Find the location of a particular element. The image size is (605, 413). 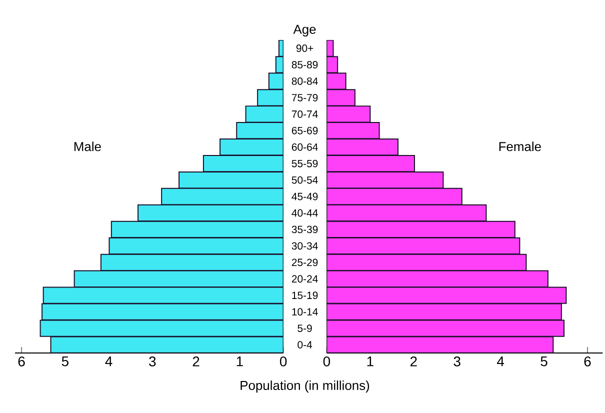

y-tick-label: 0-4 is located at coordinates (305, 344).